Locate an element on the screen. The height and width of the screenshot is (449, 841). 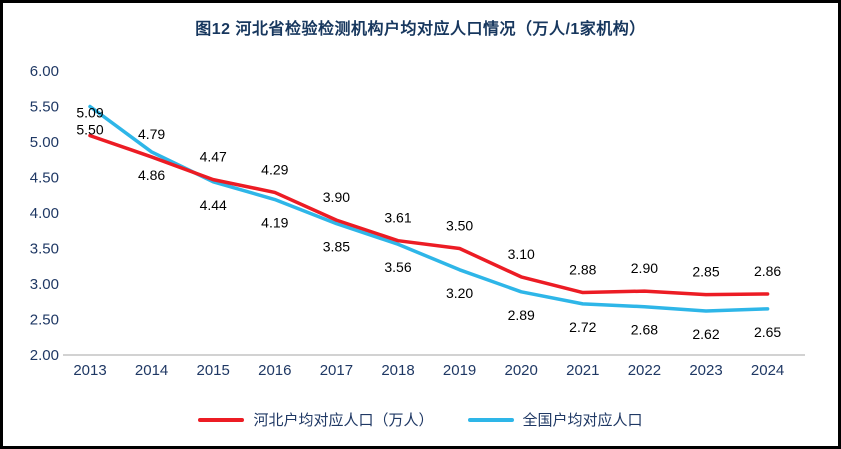
data-label: 3.20 is located at coordinates (459, 293).